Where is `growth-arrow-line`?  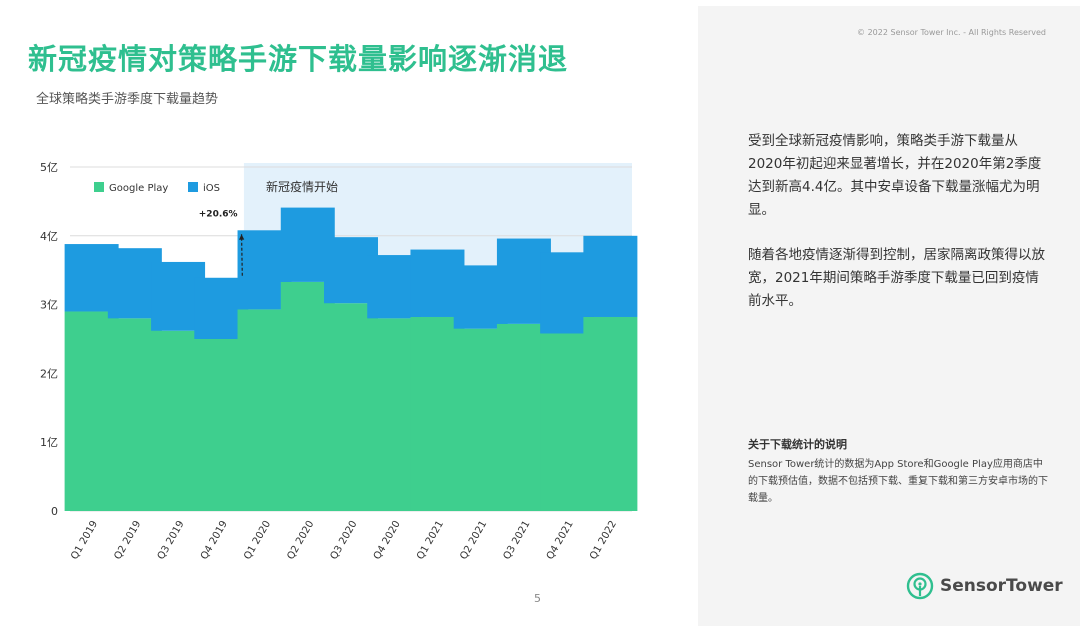
growth-arrow-line is located at coordinates (241, 255).